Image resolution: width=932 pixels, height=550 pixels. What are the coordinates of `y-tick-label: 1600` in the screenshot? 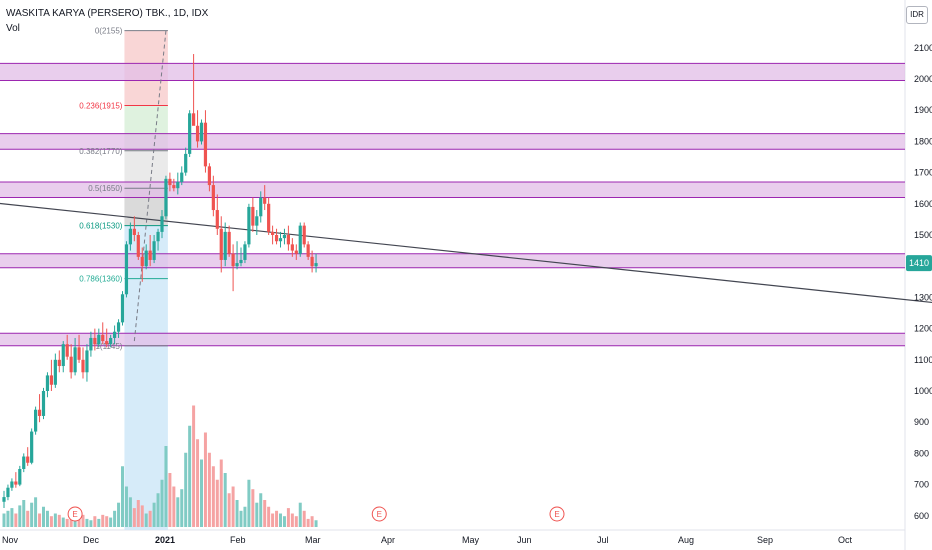 It's located at (923, 204).